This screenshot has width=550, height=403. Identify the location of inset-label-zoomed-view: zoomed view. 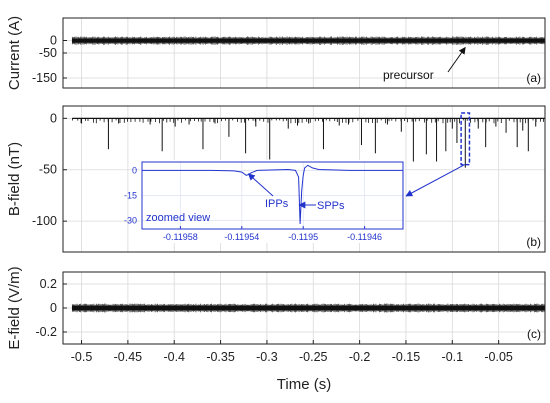
(178, 218).